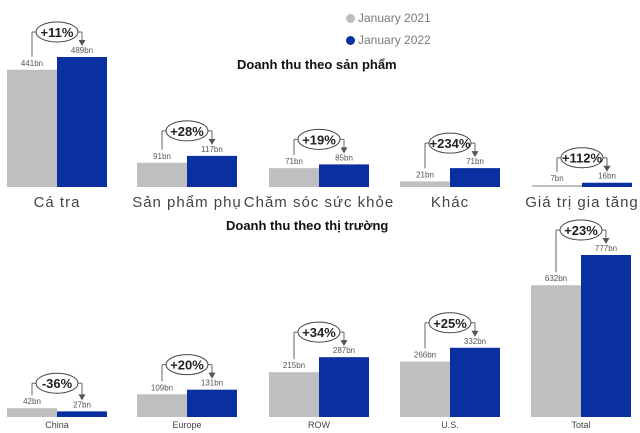 This screenshot has width=640, height=433. I want to click on category-label: ROW, so click(319, 425).